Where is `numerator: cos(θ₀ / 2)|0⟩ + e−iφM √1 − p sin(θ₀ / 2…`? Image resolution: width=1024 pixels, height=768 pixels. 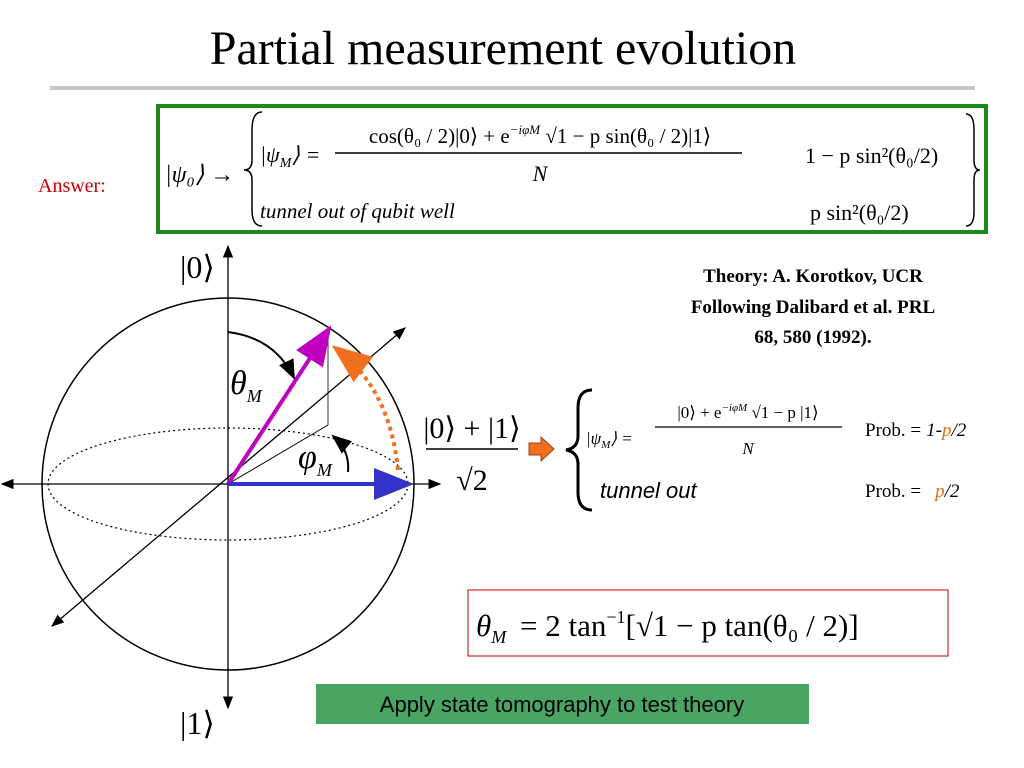
numerator: cos(θ₀ / 2)|0⟩ + e−iφM √1 − p sin(θ₀ / 2… is located at coordinates (540, 135).